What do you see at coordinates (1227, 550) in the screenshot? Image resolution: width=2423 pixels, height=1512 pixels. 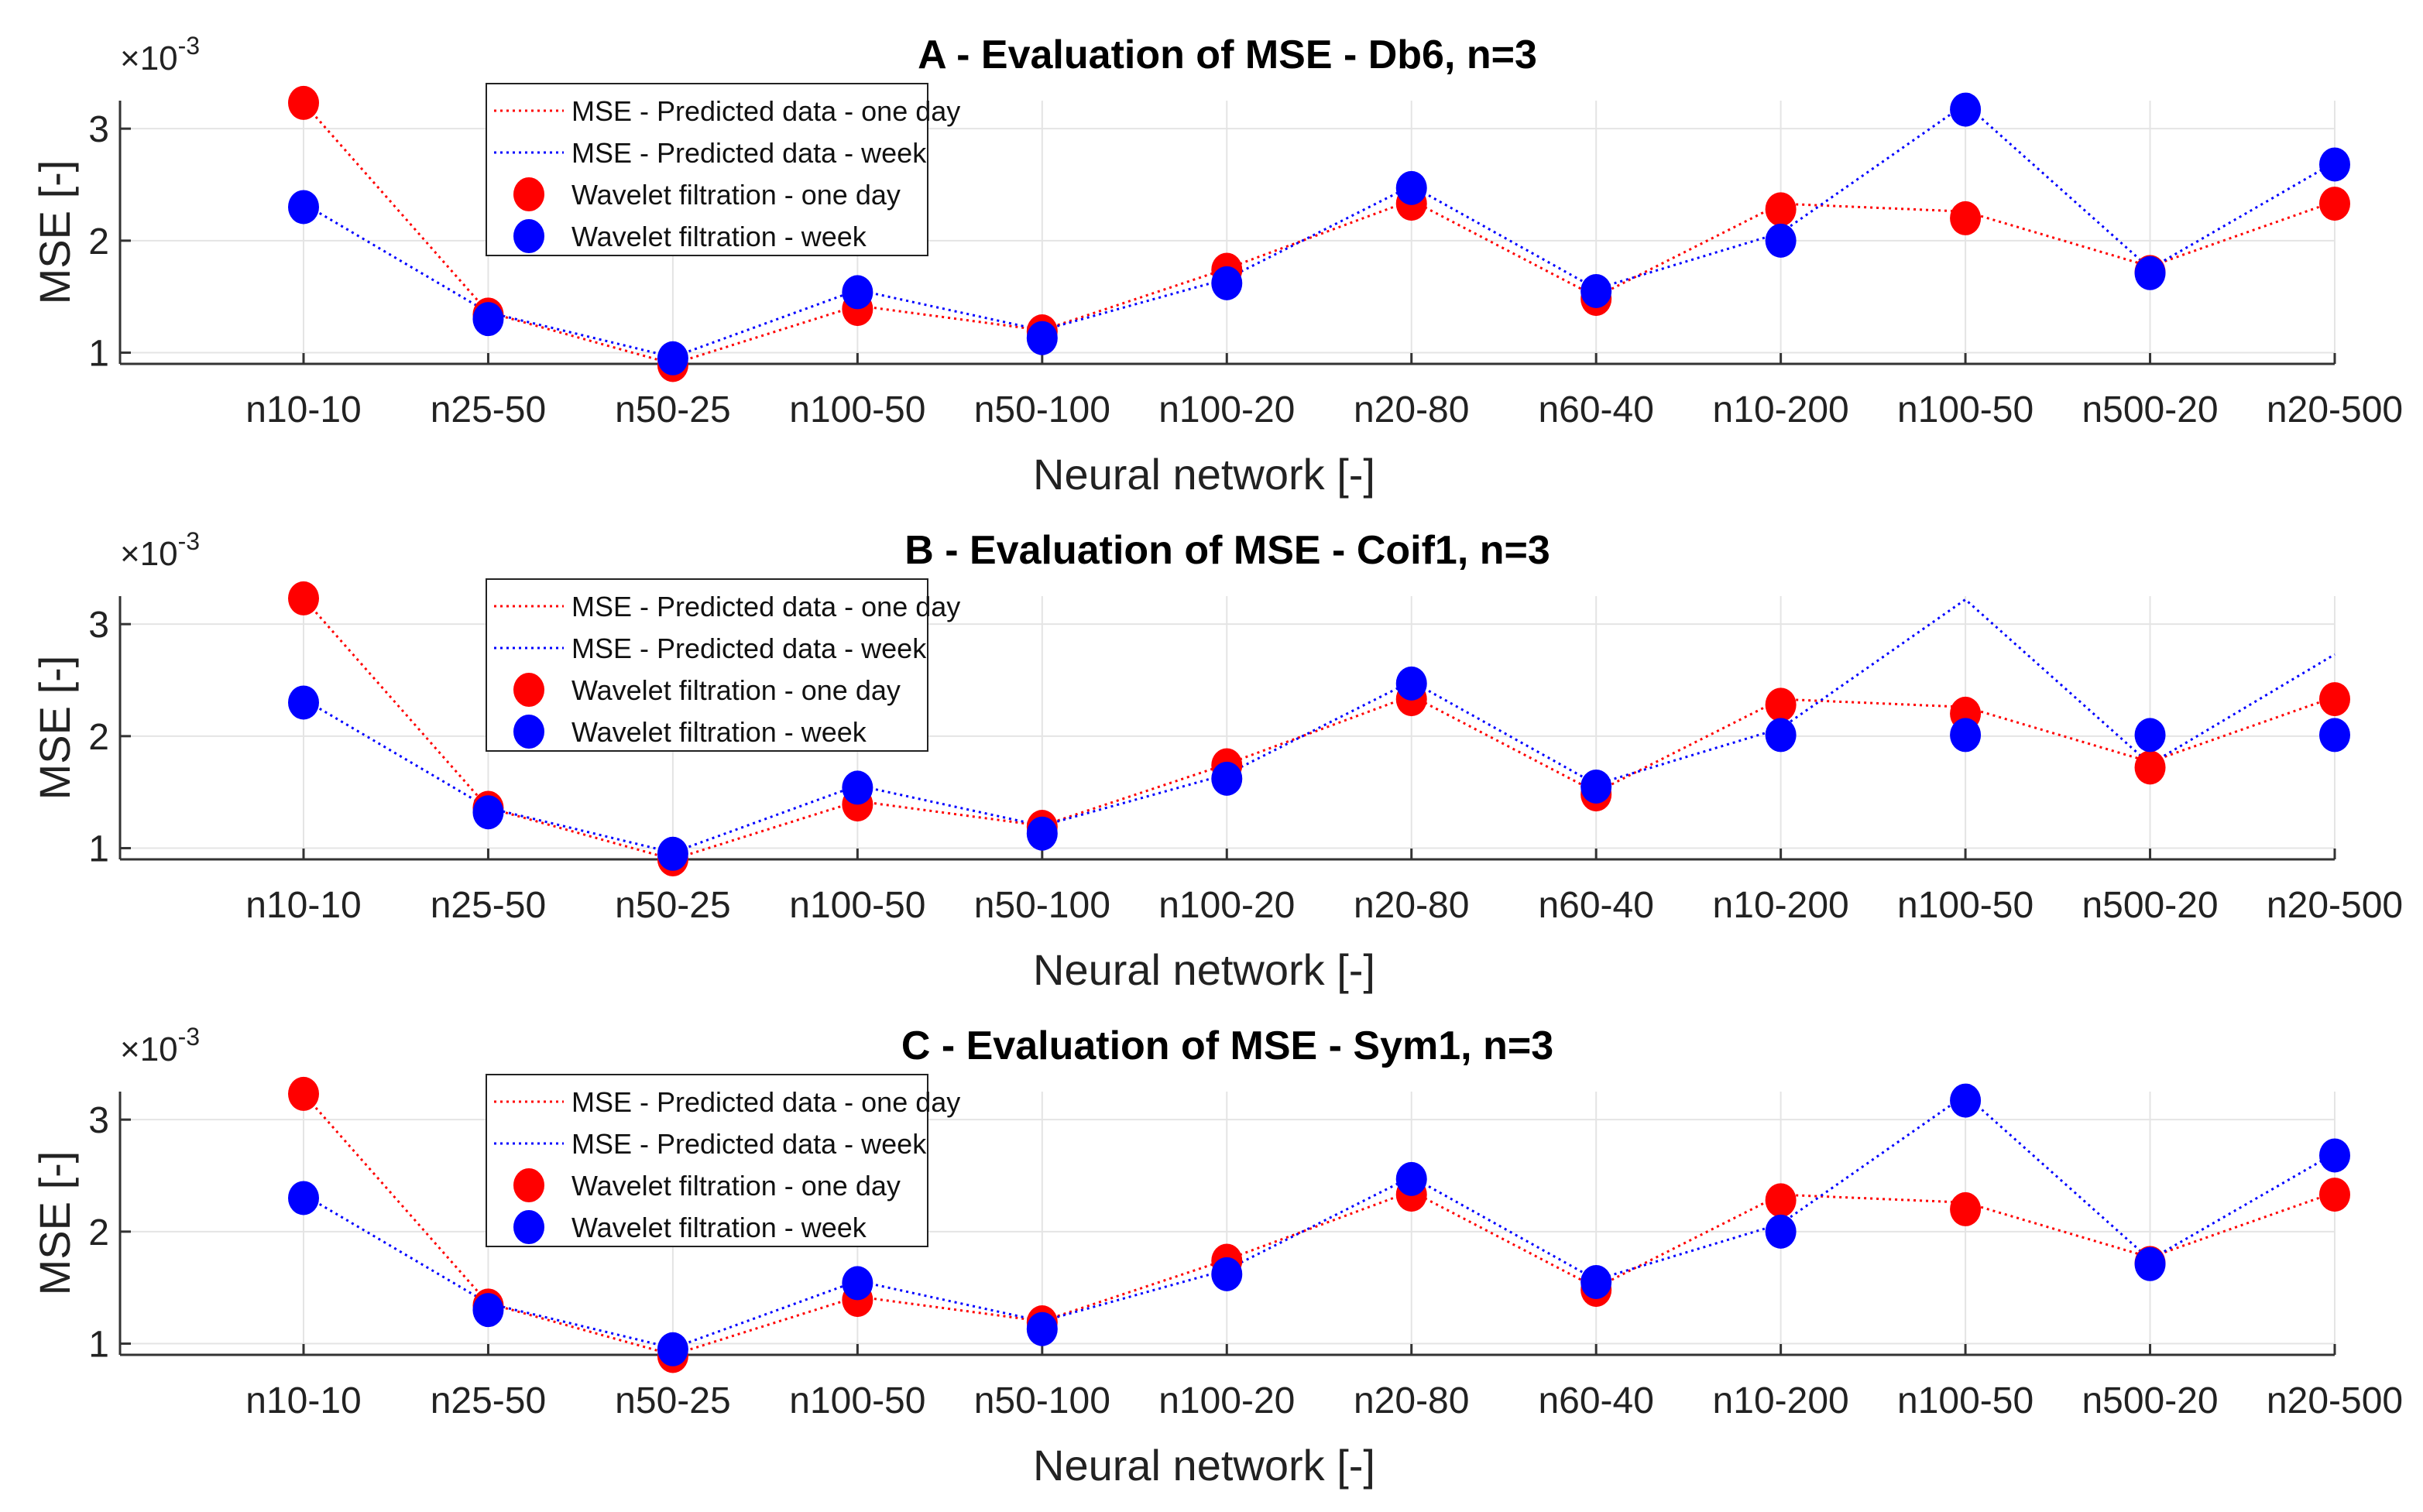 I see `chart-title: B - Evaluation of MSE - Coif1, n=3` at bounding box center [1227, 550].